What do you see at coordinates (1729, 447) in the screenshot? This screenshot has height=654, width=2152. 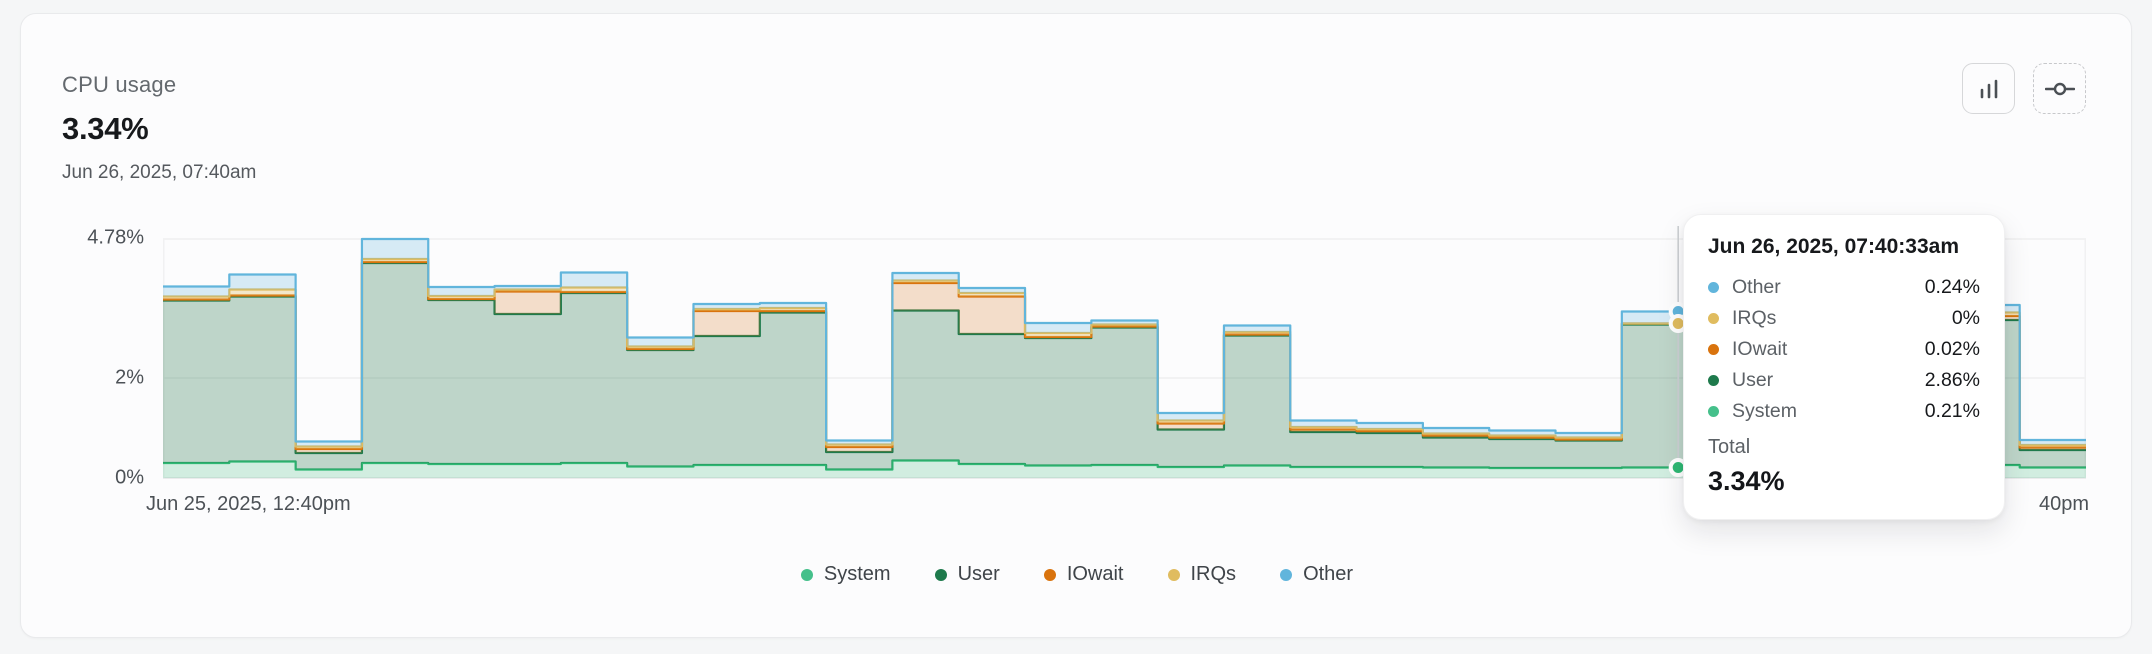 I see `tooltip-total-label: Total` at bounding box center [1729, 447].